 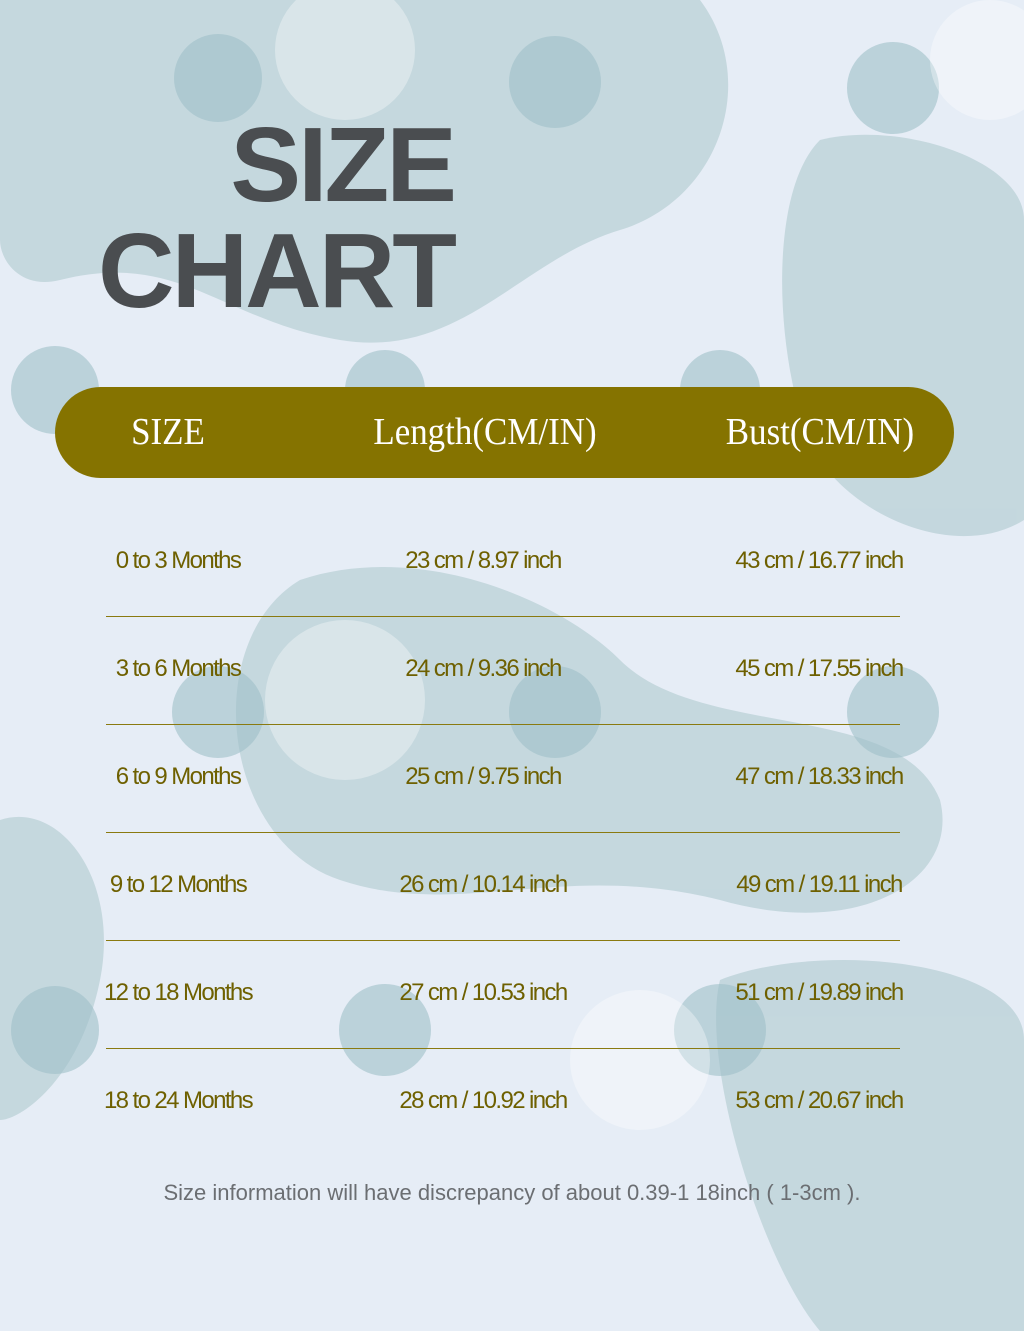 What do you see at coordinates (483, 776) in the screenshot?
I see `length-cell: 25 cm / 9.75 inch` at bounding box center [483, 776].